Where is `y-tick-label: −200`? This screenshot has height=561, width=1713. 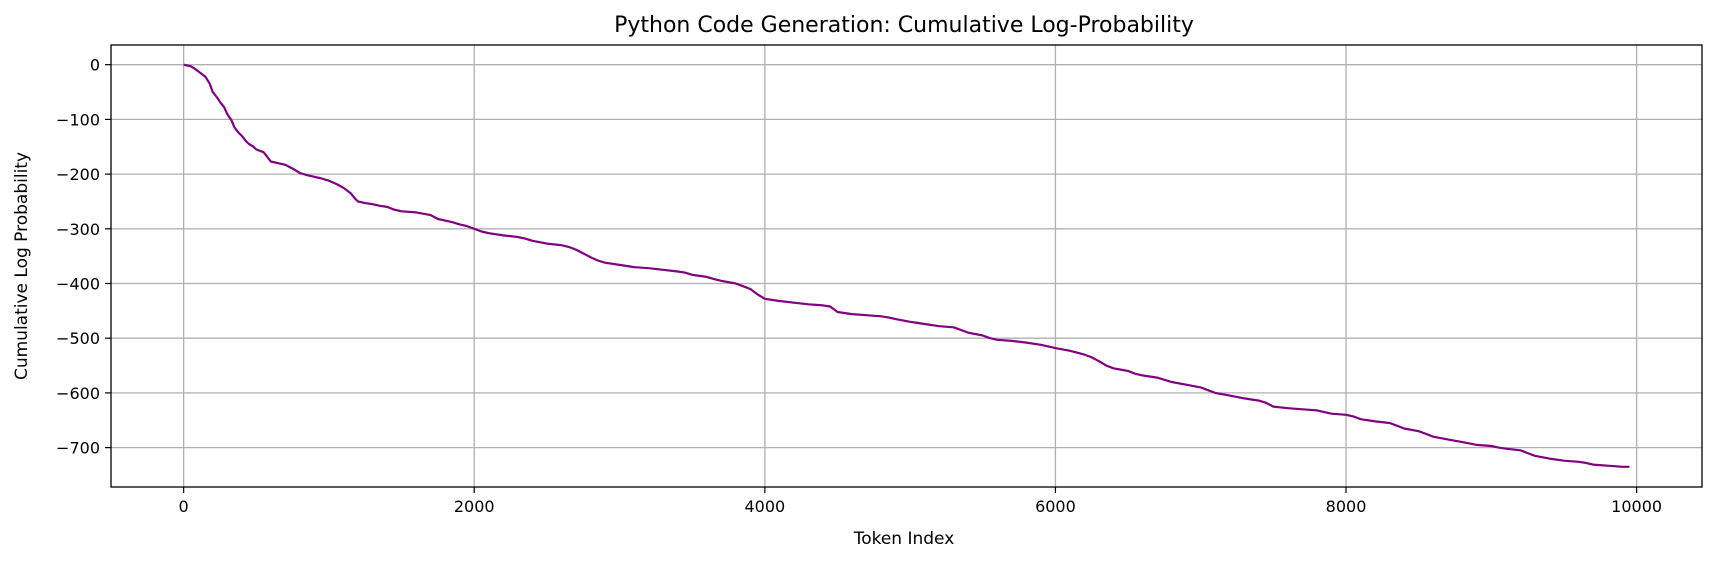
y-tick-label: −200 is located at coordinates (78, 174).